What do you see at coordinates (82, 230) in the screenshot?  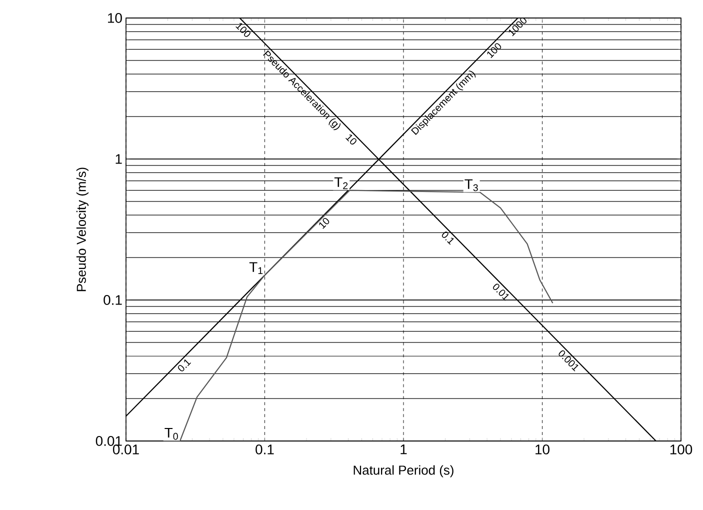 I see `y-axis-title: Pseudo Velocity (m/s)` at bounding box center [82, 230].